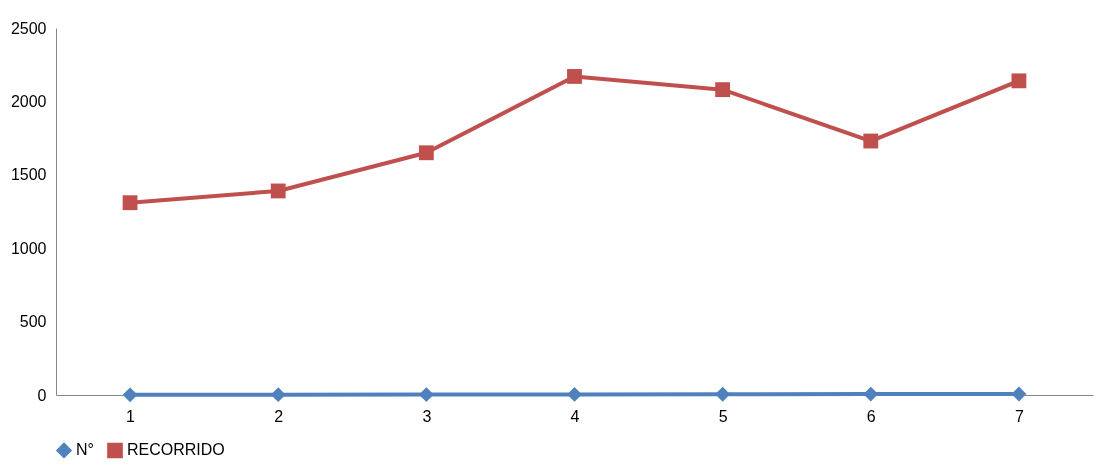 This screenshot has width=1113, height=471. I want to click on legend-label: RECORRIDO, so click(176, 450).